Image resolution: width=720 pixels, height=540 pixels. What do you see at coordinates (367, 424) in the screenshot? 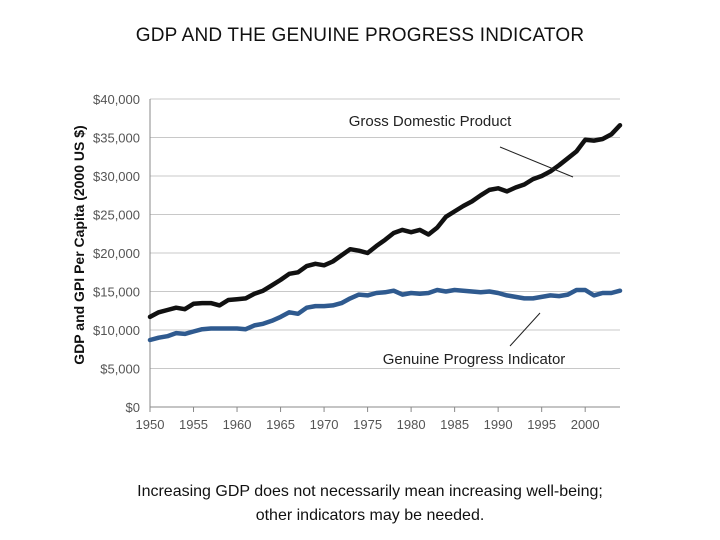
I see `x-tick-label: 1975` at bounding box center [367, 424].